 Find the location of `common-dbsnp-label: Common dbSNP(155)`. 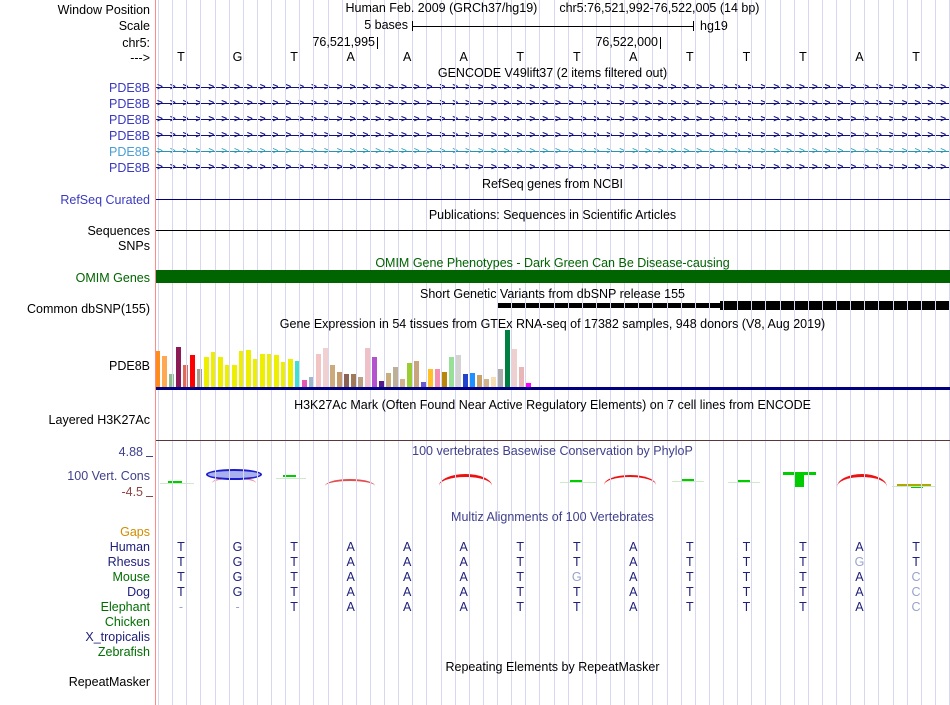

common-dbsnp-label: Common dbSNP(155) is located at coordinates (88, 309).